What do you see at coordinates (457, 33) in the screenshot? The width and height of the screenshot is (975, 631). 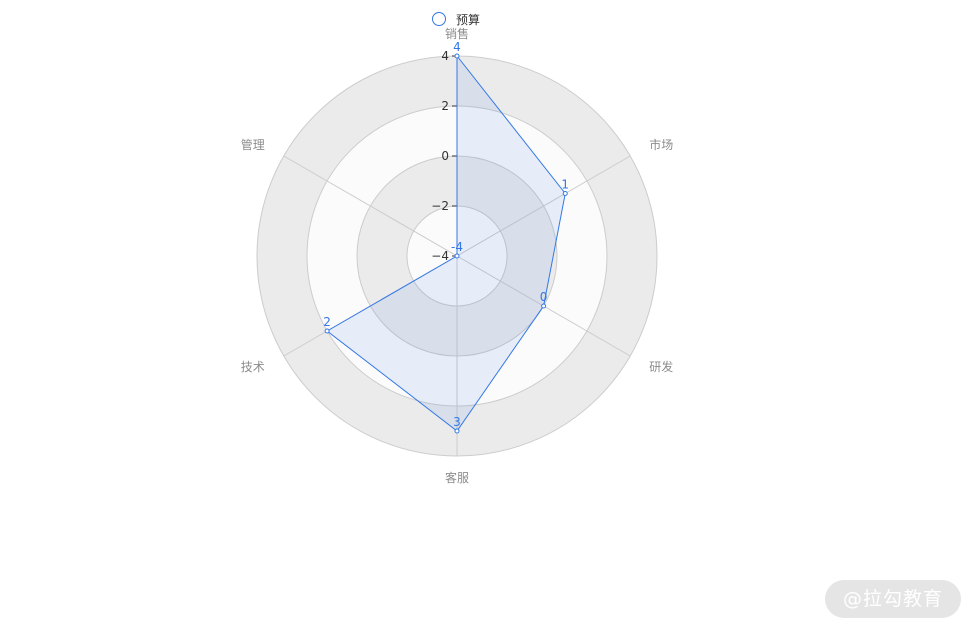 I see `indicator-label: 销售` at bounding box center [457, 33].